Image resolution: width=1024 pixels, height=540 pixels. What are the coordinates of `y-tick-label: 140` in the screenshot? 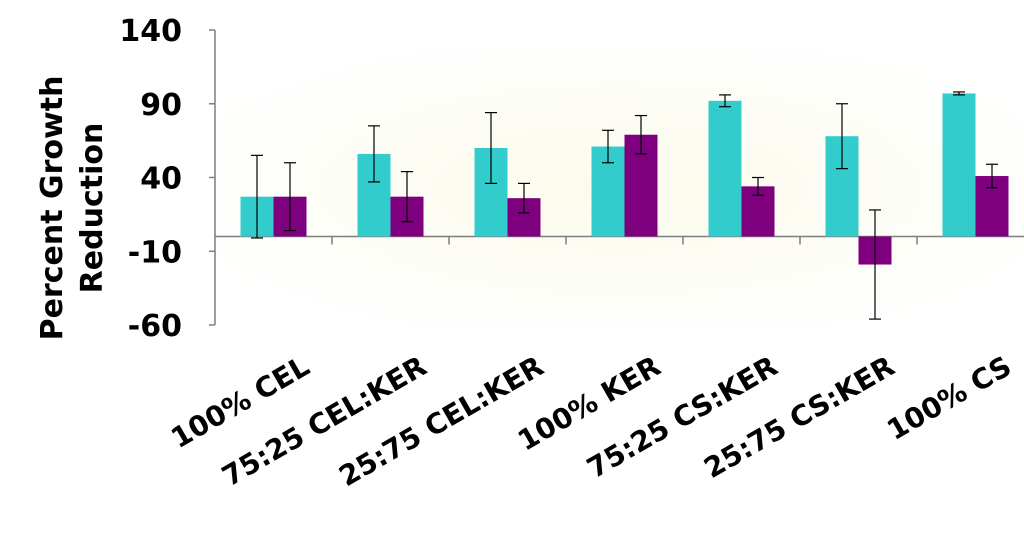 It's located at (150, 31).